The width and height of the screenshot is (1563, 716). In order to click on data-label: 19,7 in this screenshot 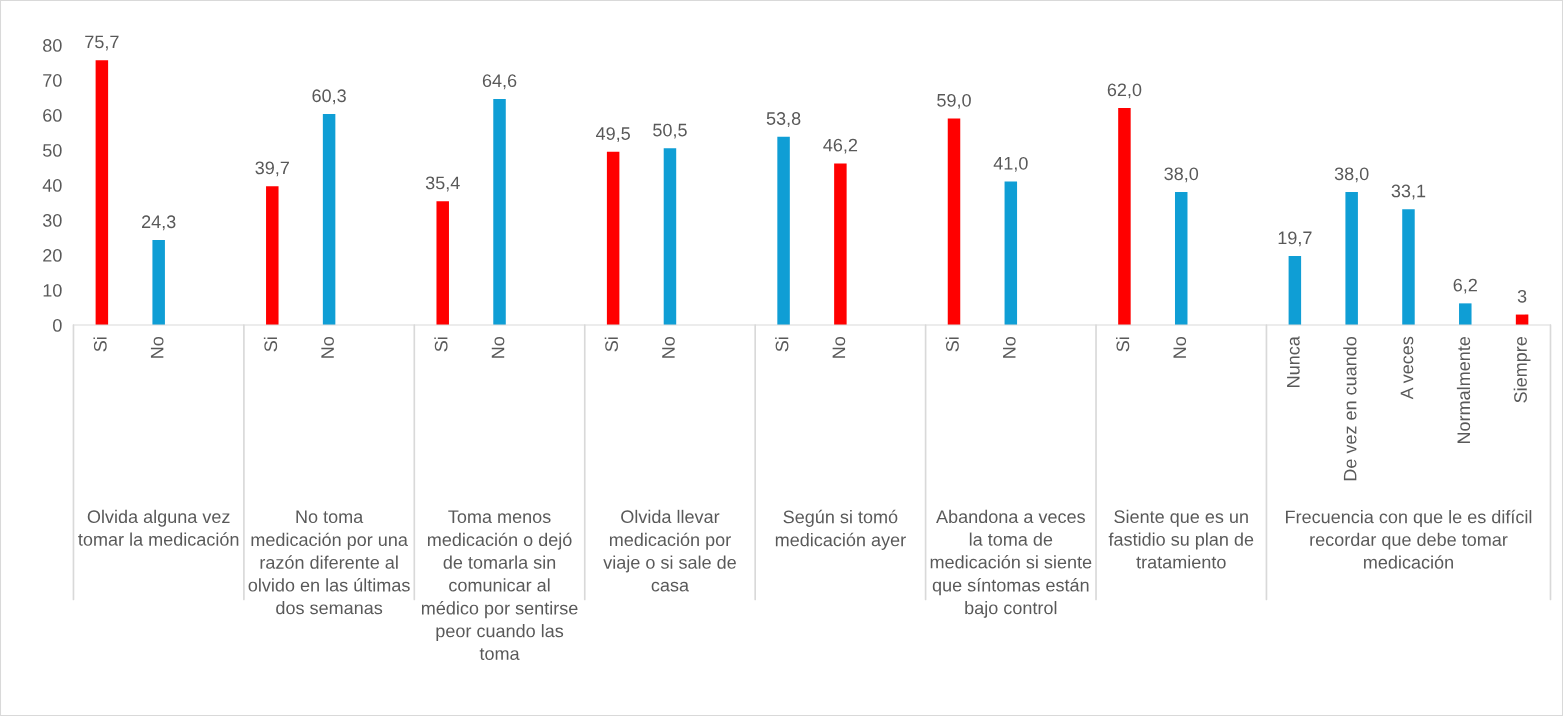, I will do `click(1295, 239)`.